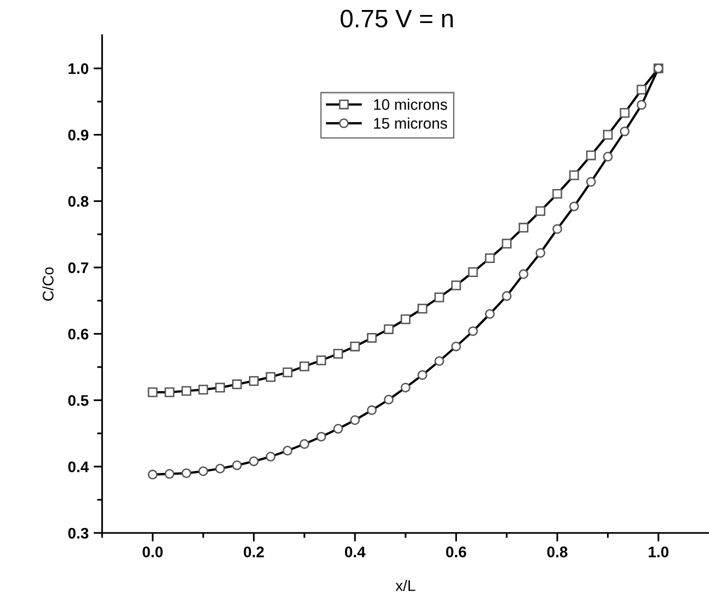 This screenshot has width=709, height=607. I want to click on legend-label: 15 microns, so click(411, 123).